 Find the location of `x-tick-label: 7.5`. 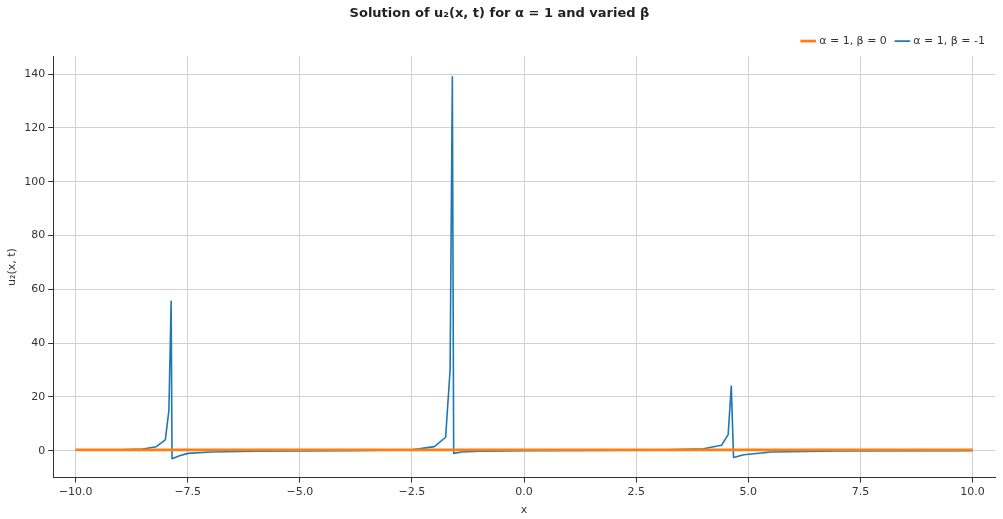

x-tick-label: 7.5 is located at coordinates (860, 492).